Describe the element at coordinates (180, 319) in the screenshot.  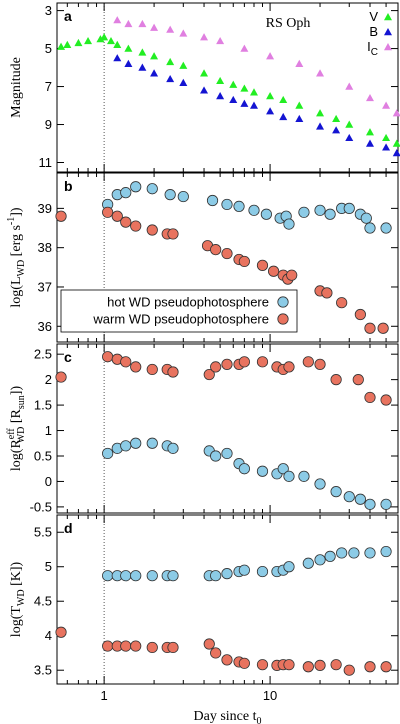
I see `legend-label: warm WD pseudophotosphere` at that location.